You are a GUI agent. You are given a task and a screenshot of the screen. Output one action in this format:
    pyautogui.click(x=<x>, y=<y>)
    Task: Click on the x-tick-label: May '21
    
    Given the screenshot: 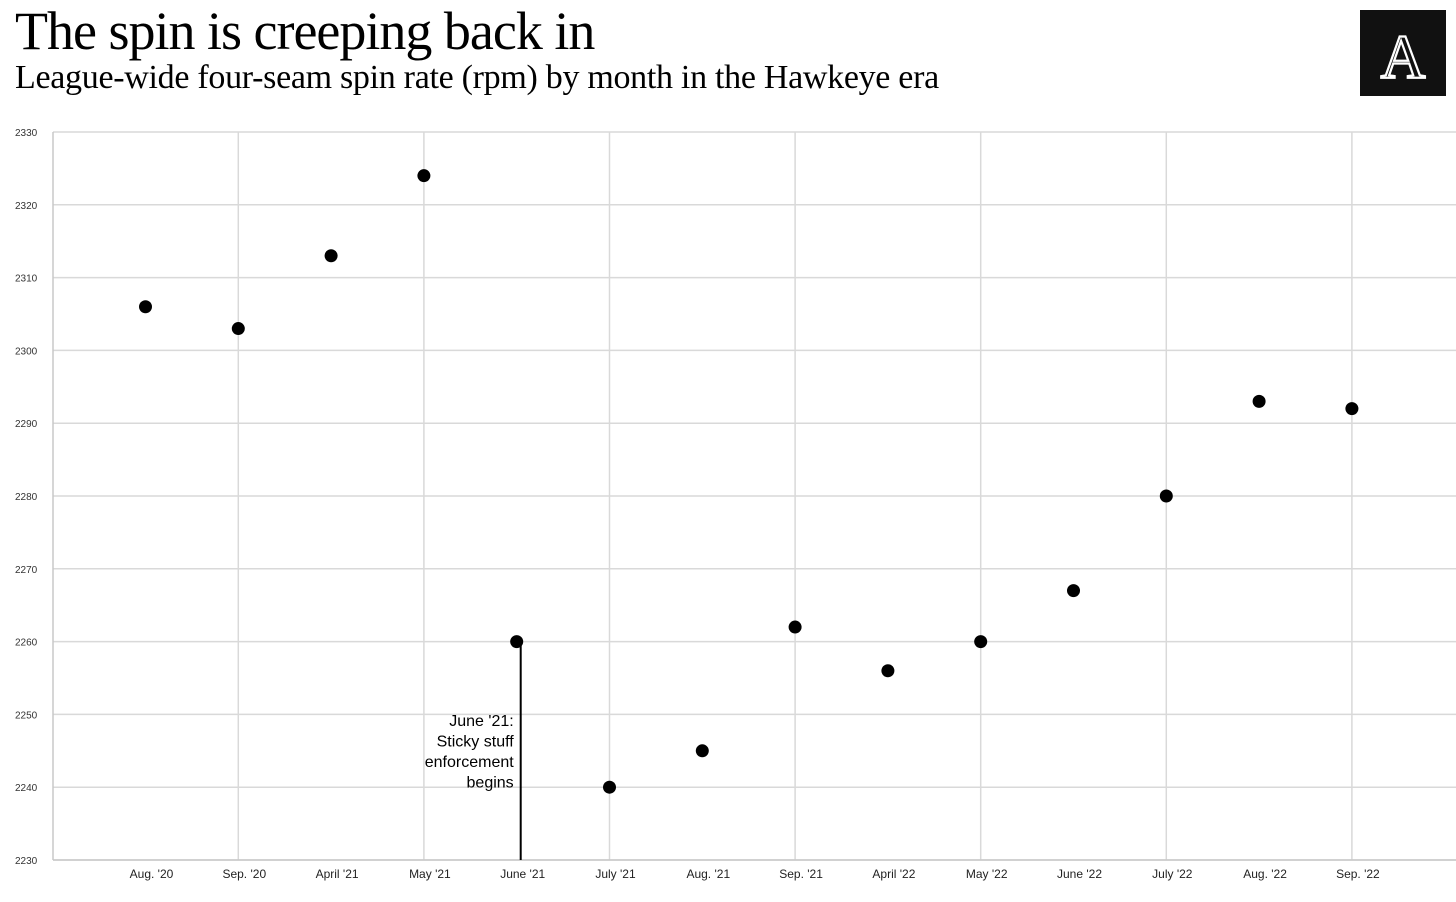 What is the action you would take?
    pyautogui.click(x=430, y=874)
    